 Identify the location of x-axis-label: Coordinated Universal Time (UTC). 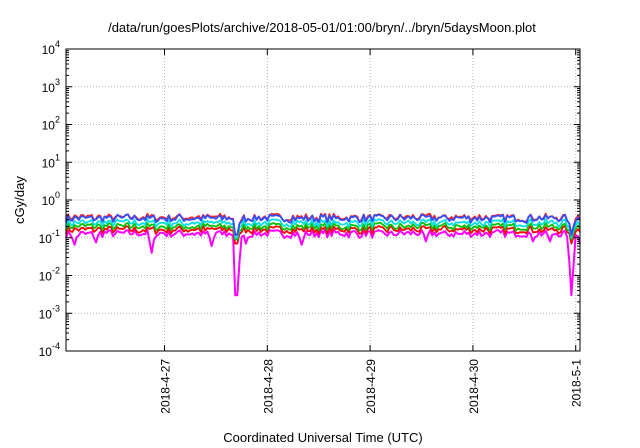
(322, 437).